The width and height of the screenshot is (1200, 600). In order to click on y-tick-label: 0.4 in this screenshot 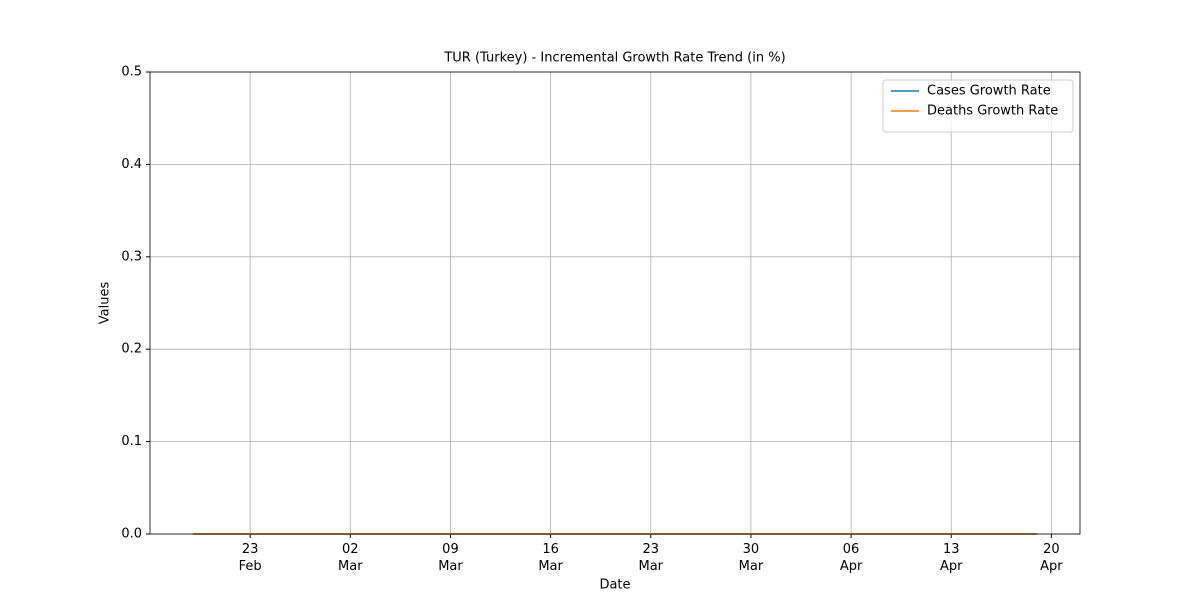, I will do `click(131, 164)`.